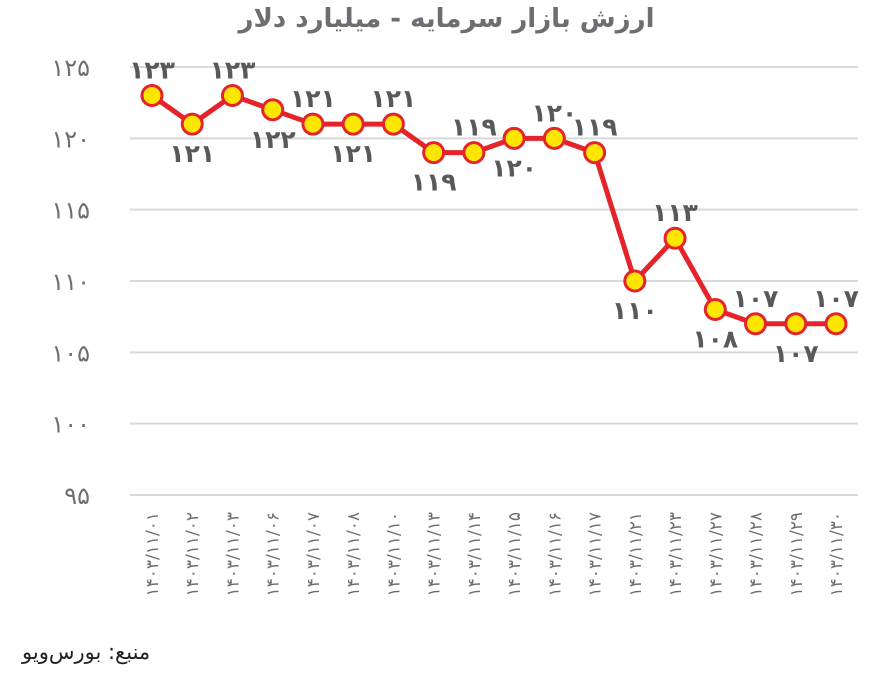  What do you see at coordinates (596, 554) in the screenshot?
I see `x-tick-label: ۱۴۰۳/۱۱/۱۷` at bounding box center [596, 554].